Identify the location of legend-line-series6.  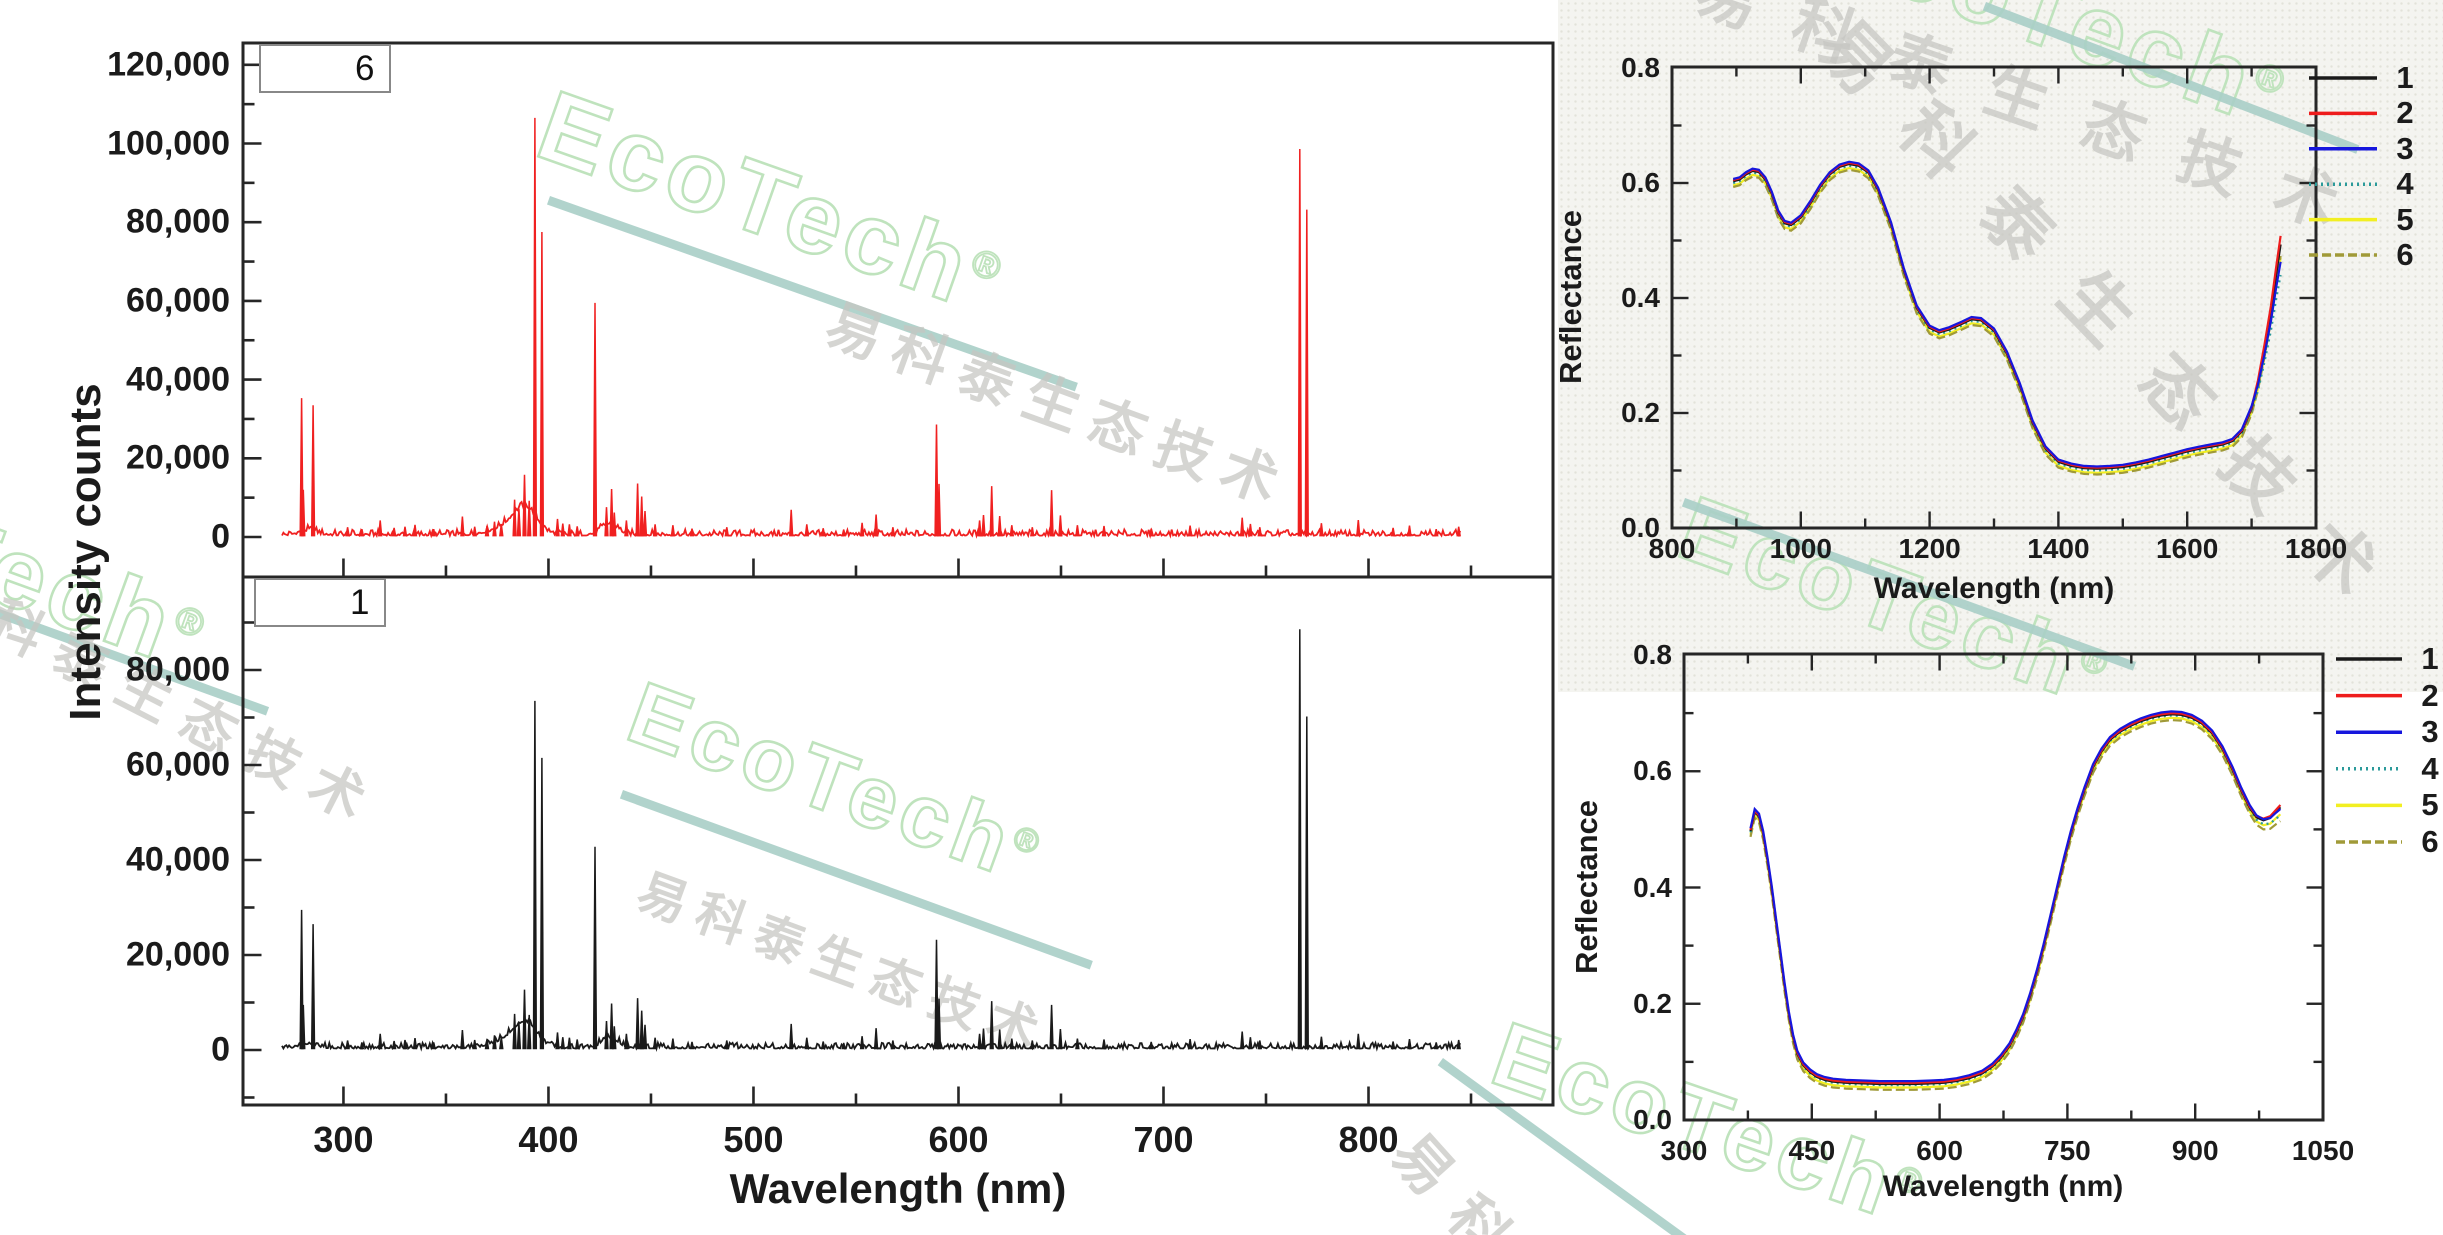
(308, 69).